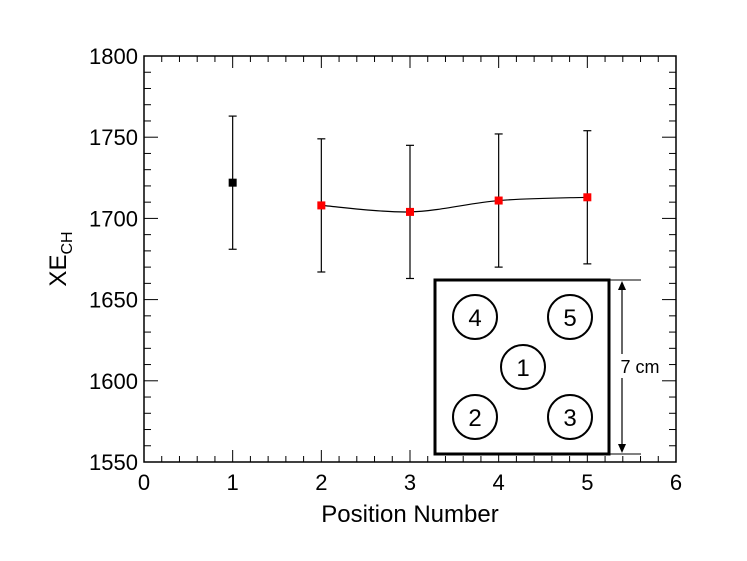 This screenshot has width=747, height=561. I want to click on inset-position-label-2: 2, so click(474, 418).